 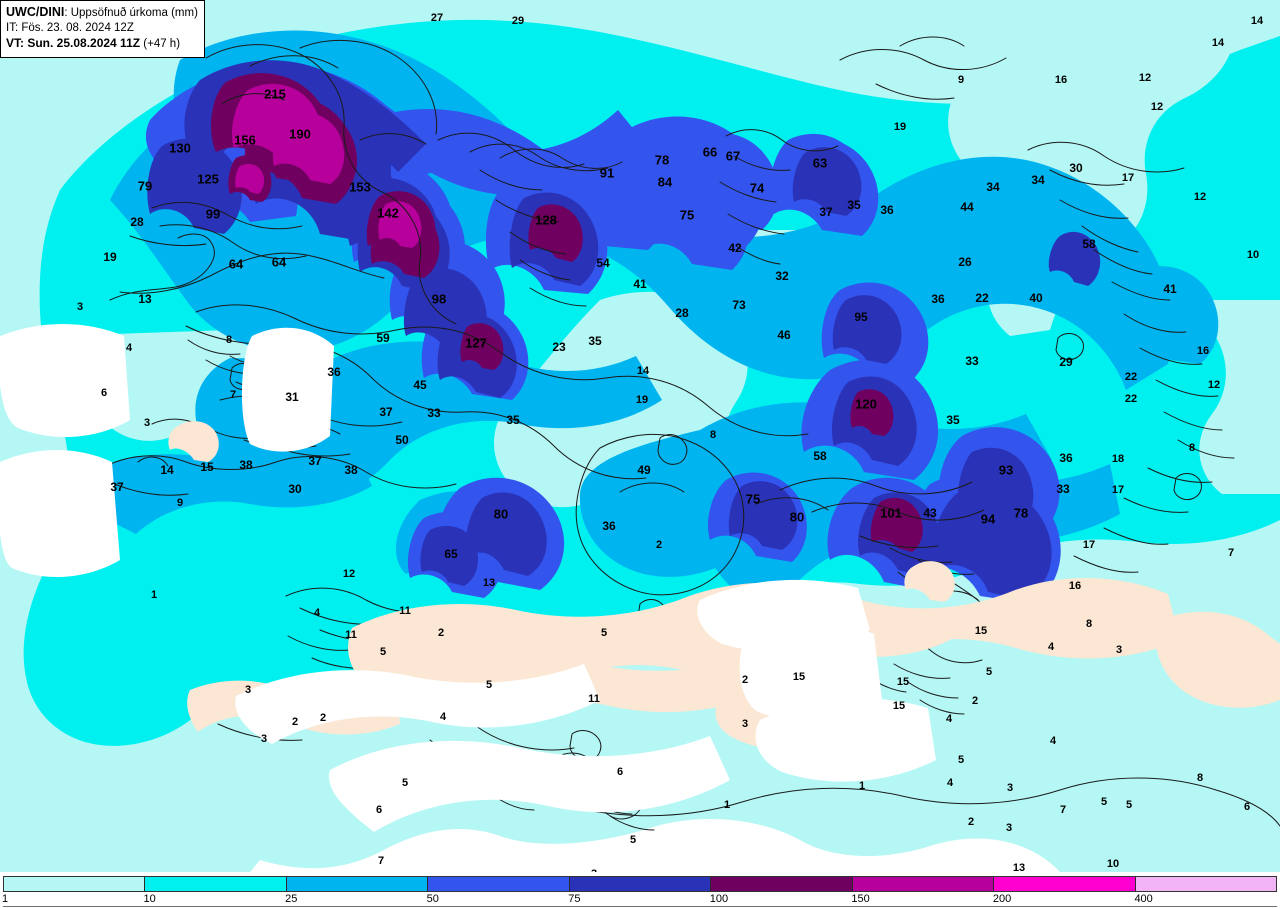 I want to click on model-name: UWC/DINI, so click(x=35, y=12).